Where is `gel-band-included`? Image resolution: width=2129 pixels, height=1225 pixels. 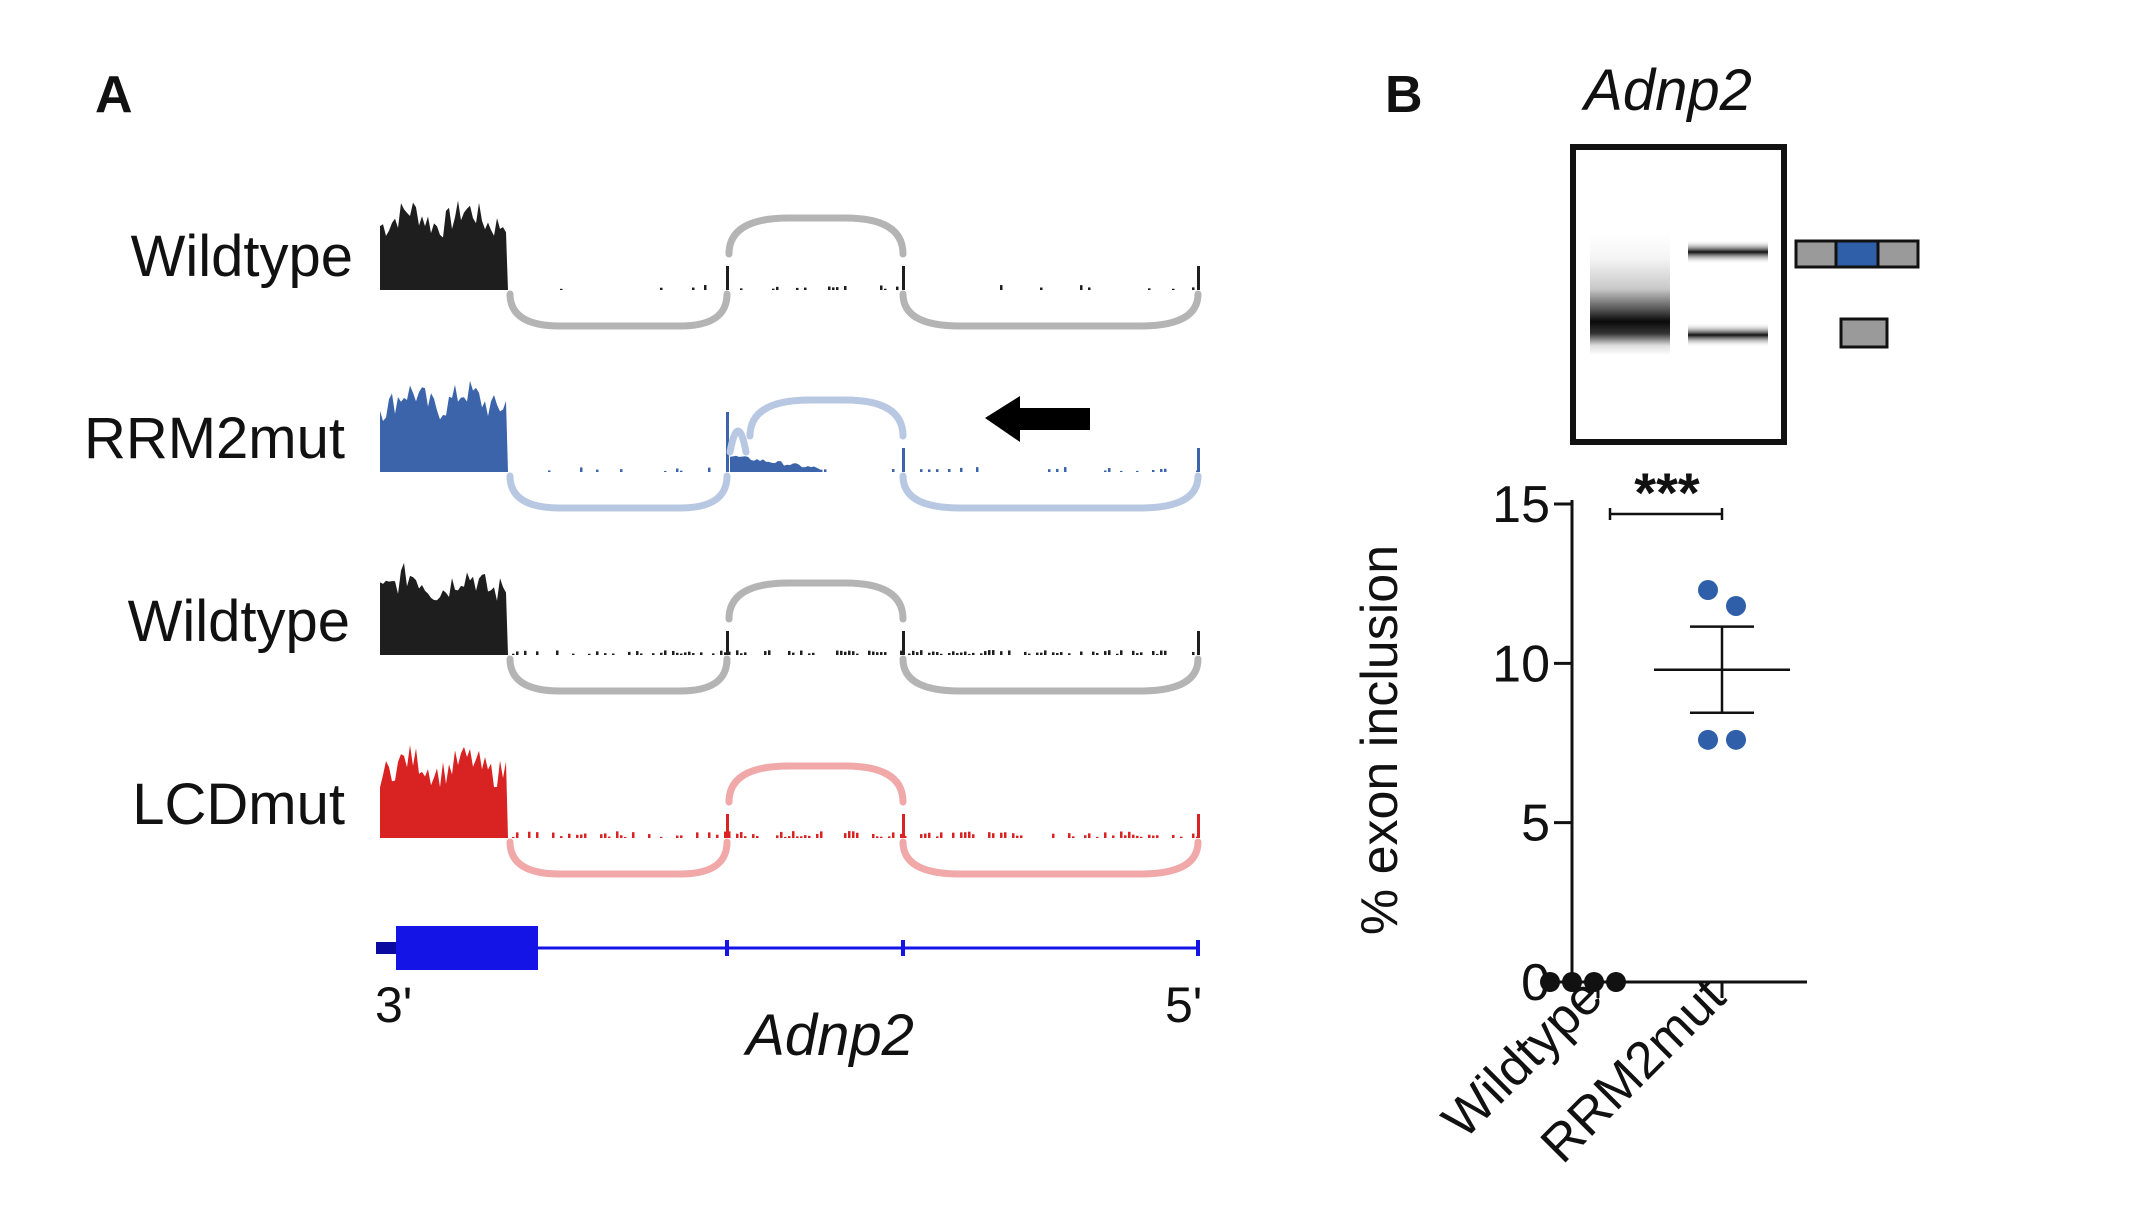
gel-band-included is located at coordinates (1728, 252).